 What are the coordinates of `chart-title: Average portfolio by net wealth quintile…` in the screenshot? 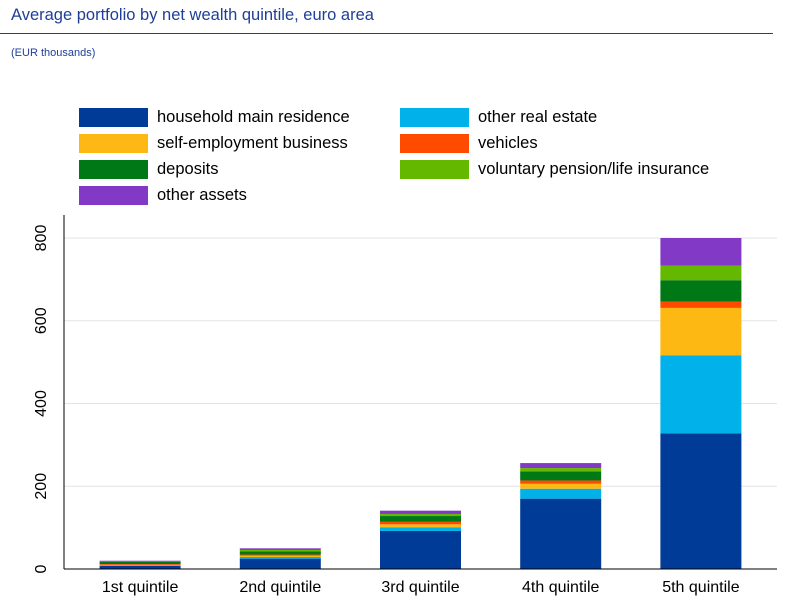 It's located at (192, 15).